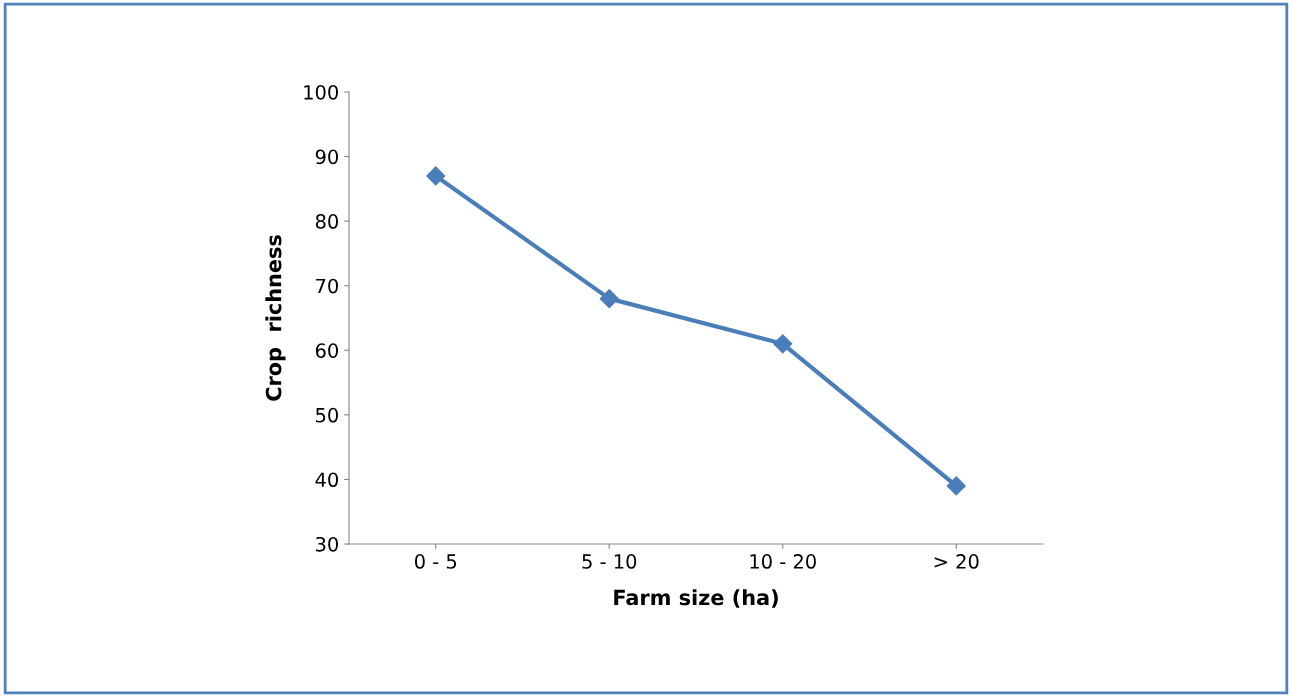 This screenshot has height=697, width=1292. I want to click on x-tick-label: > 20, so click(956, 561).